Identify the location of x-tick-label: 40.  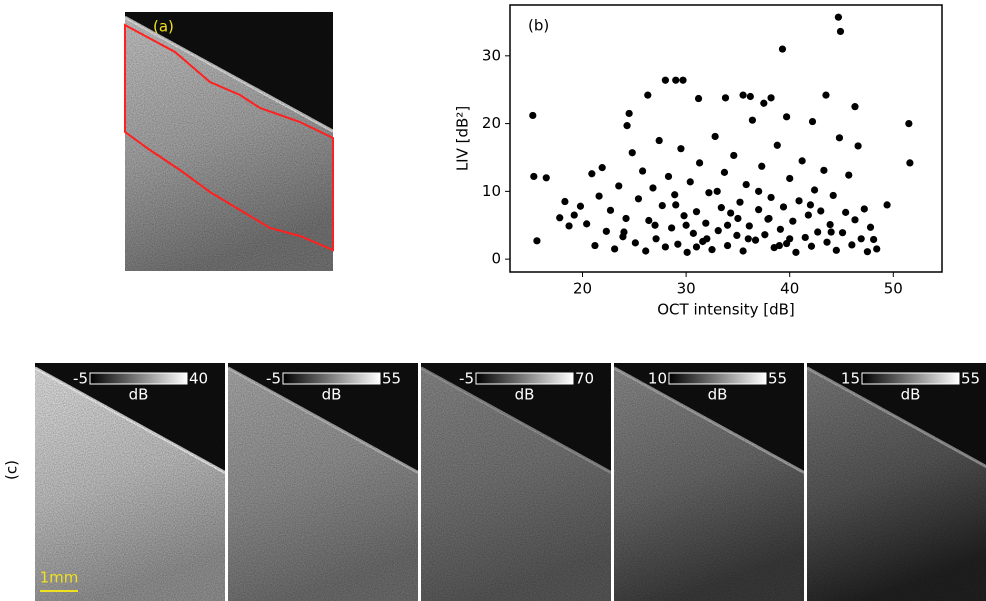
(789, 289).